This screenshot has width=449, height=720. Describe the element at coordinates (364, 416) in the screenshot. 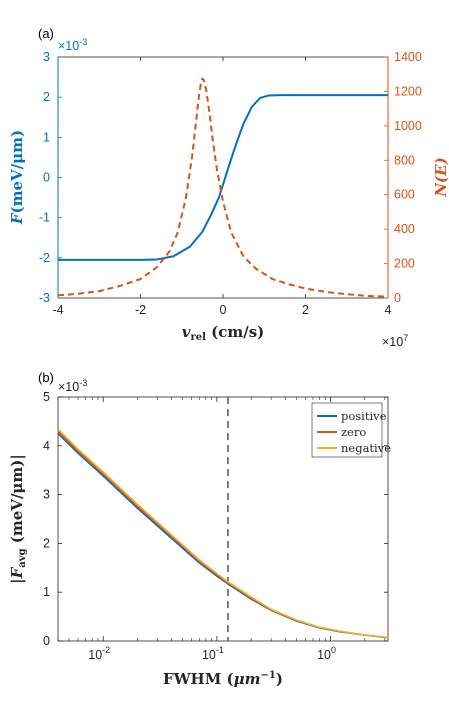

I see `legend-label-positive: positive` at that location.